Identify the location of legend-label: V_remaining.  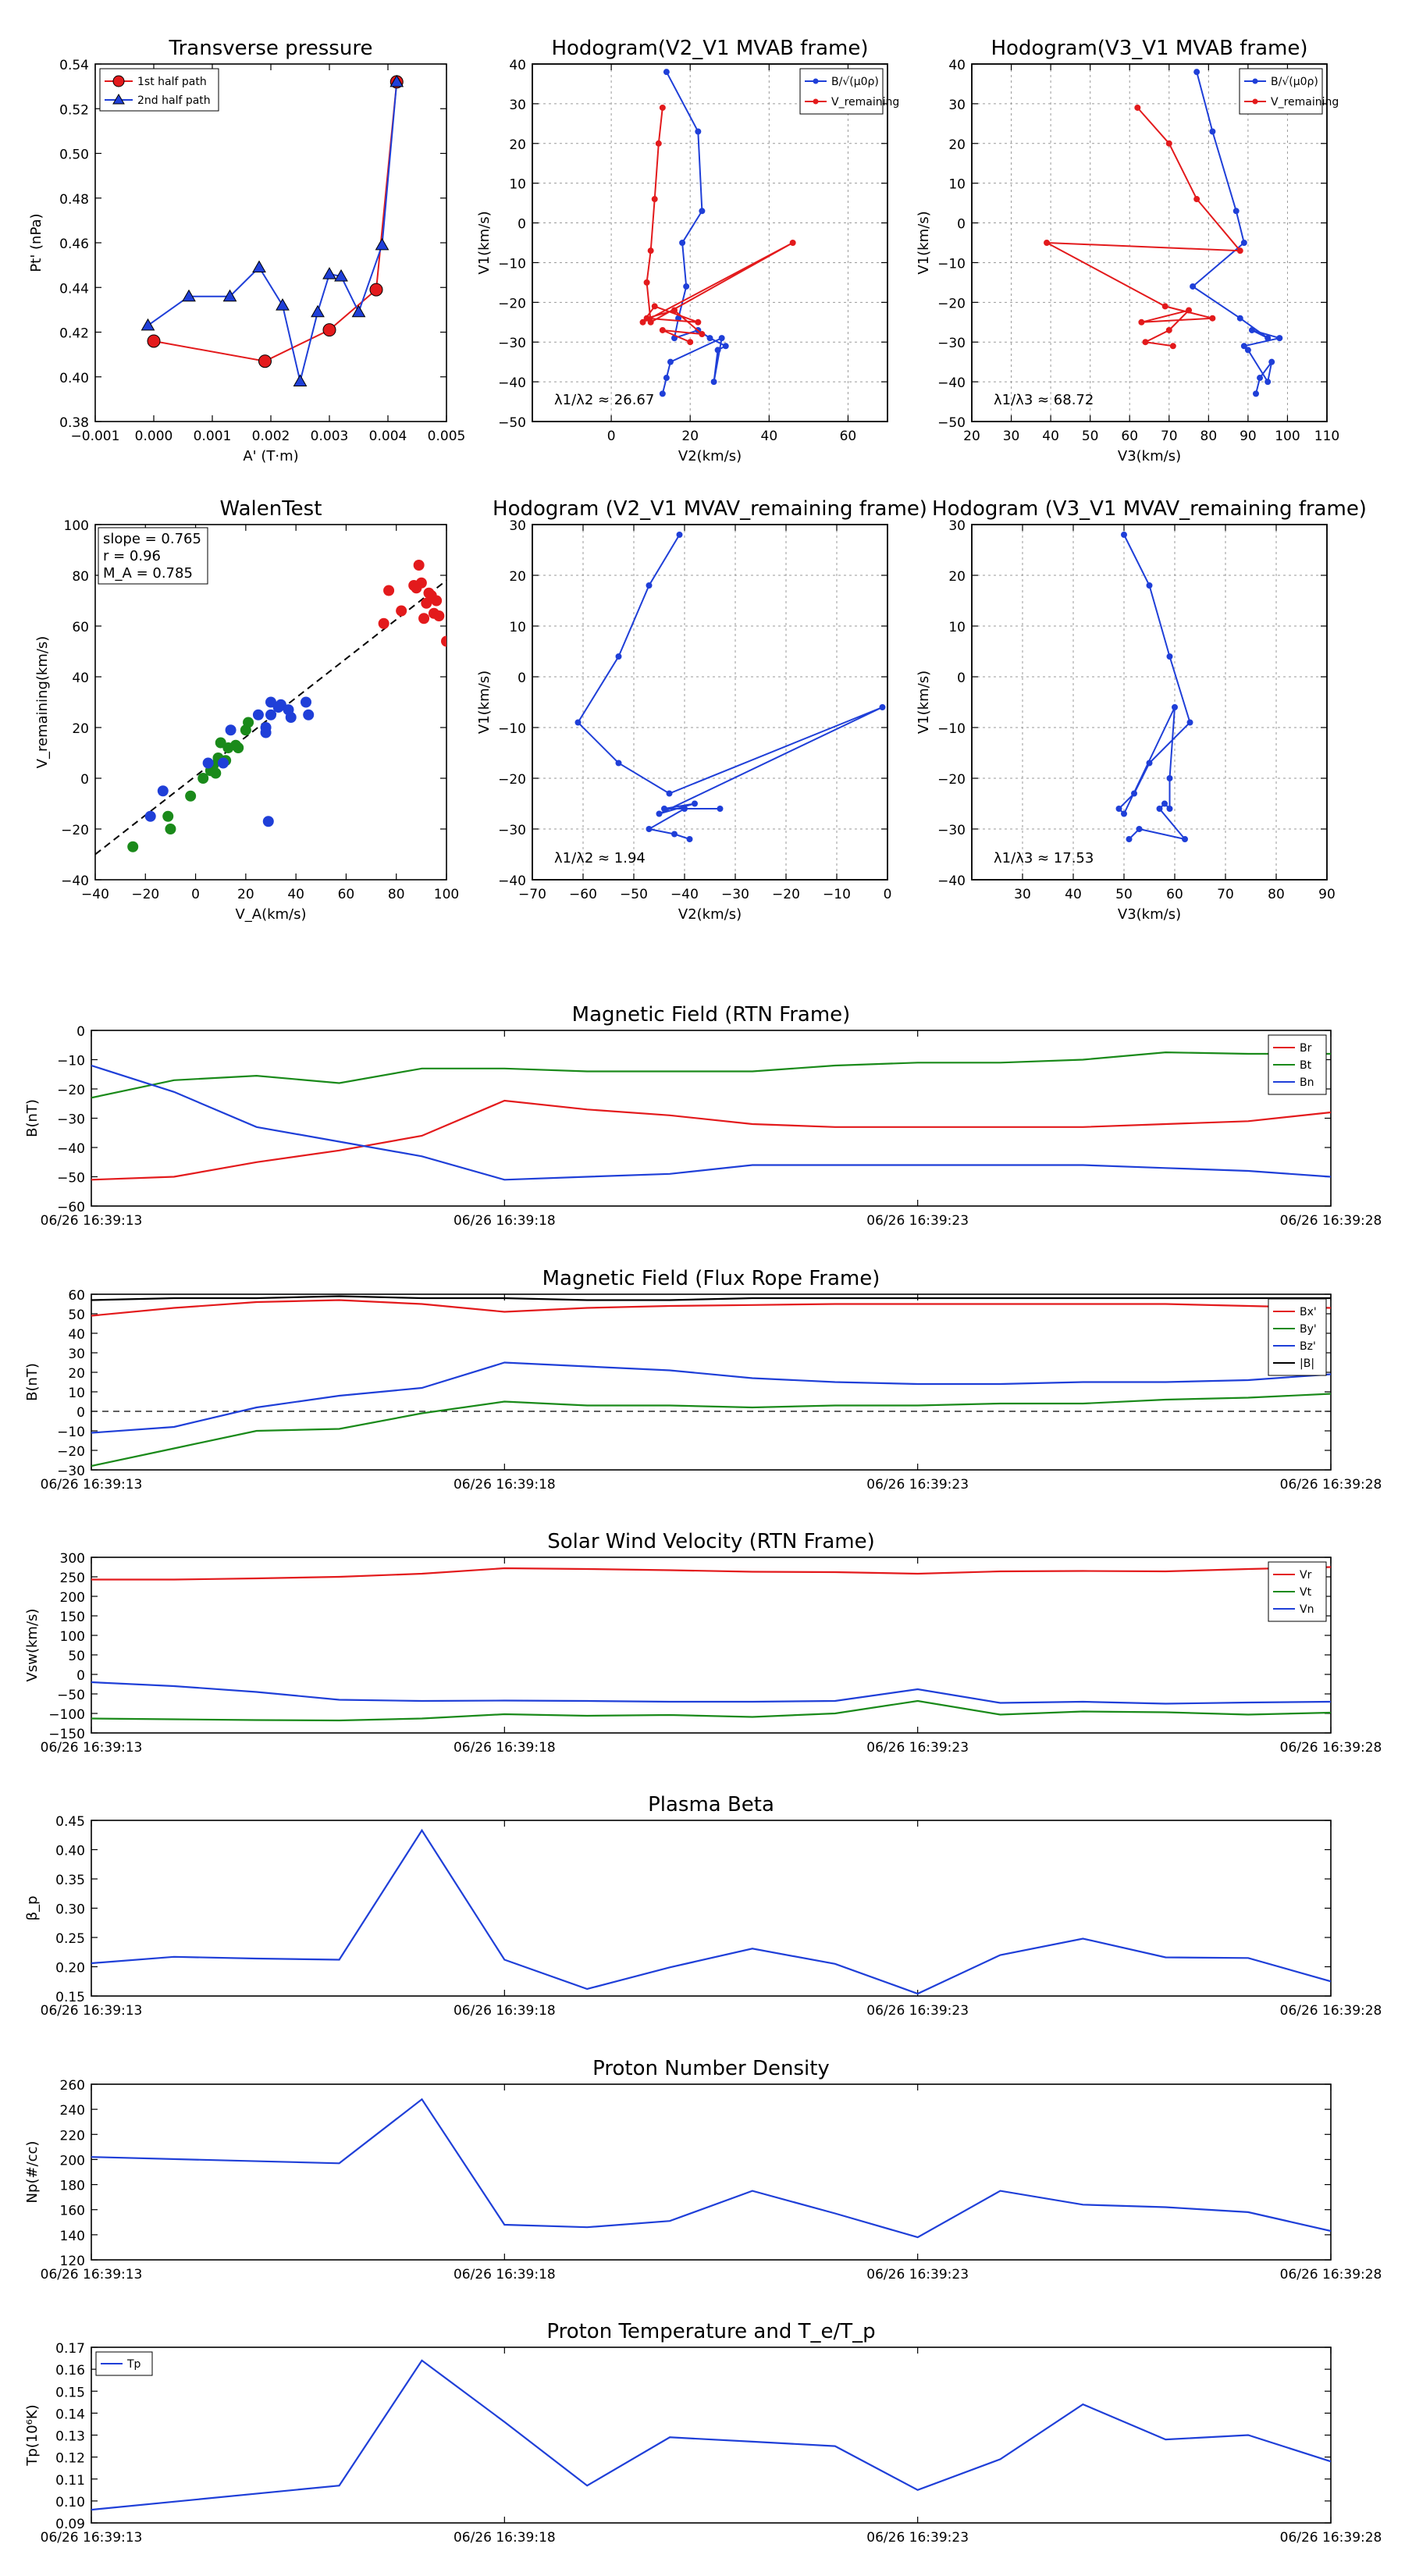
(1305, 102).